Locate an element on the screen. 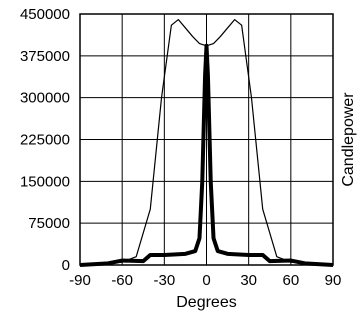 This screenshot has height=330, width=362. y-axis-ticks: 0 75000 150000 225000 300000 375000 450000 is located at coordinates (45, 140).